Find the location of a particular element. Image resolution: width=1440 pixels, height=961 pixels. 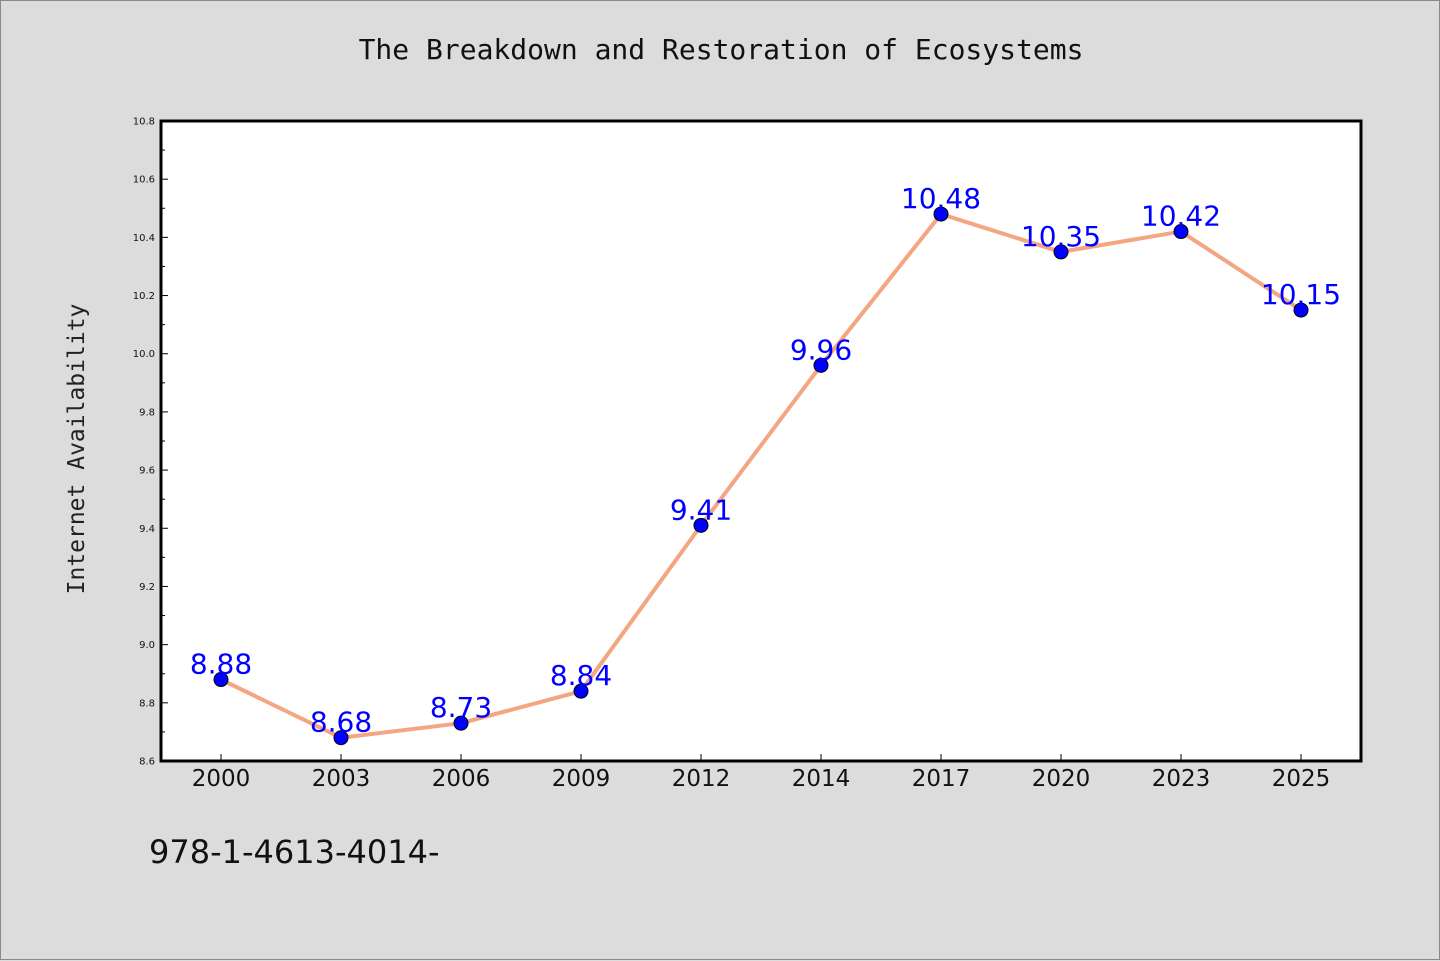

x-tick-label: 2025 is located at coordinates (1301, 779).